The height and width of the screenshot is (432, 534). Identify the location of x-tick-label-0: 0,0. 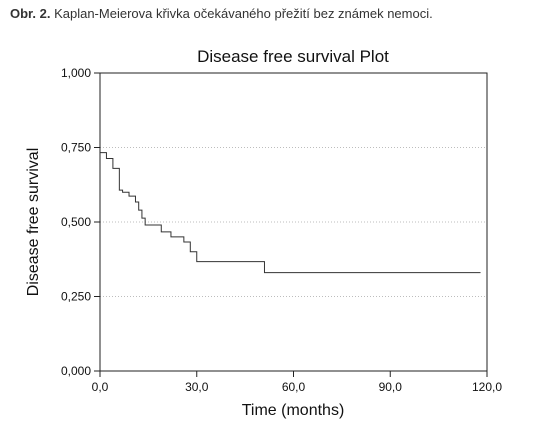
(100, 387).